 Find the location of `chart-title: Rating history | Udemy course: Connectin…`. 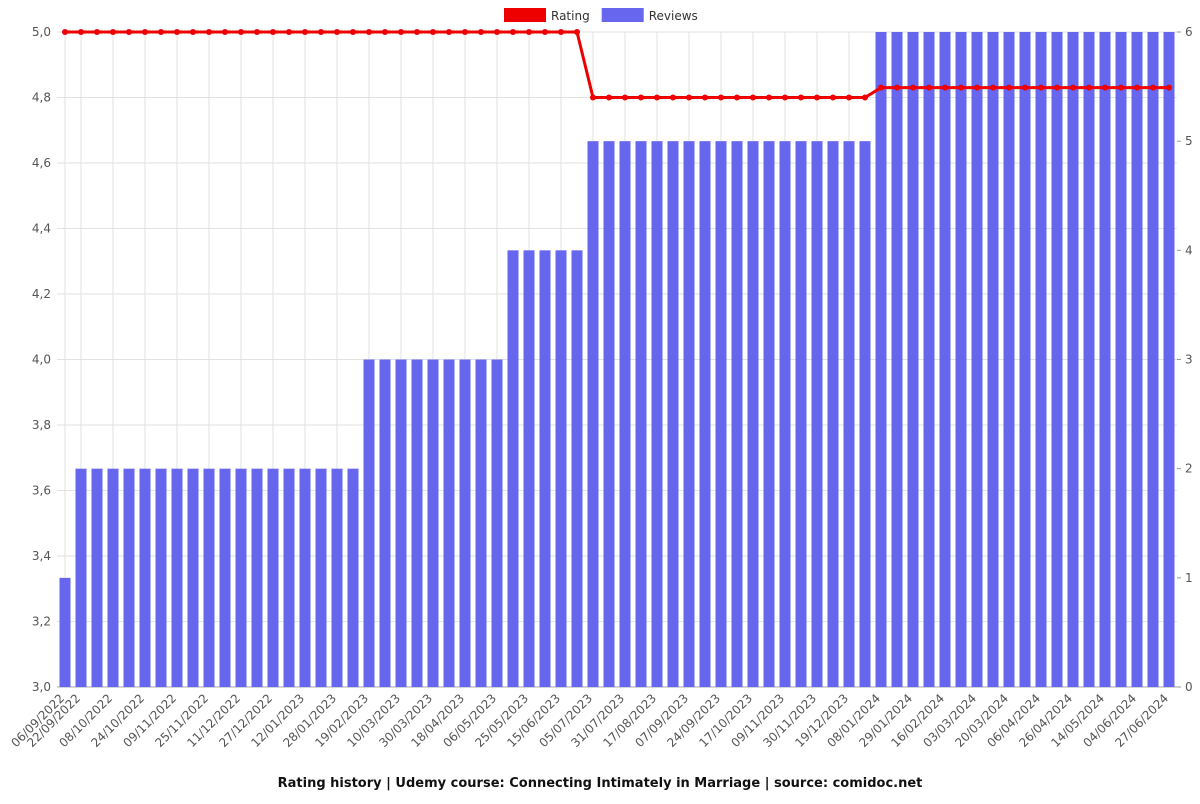

chart-title: Rating history | Udemy course: Connectin… is located at coordinates (600, 783).